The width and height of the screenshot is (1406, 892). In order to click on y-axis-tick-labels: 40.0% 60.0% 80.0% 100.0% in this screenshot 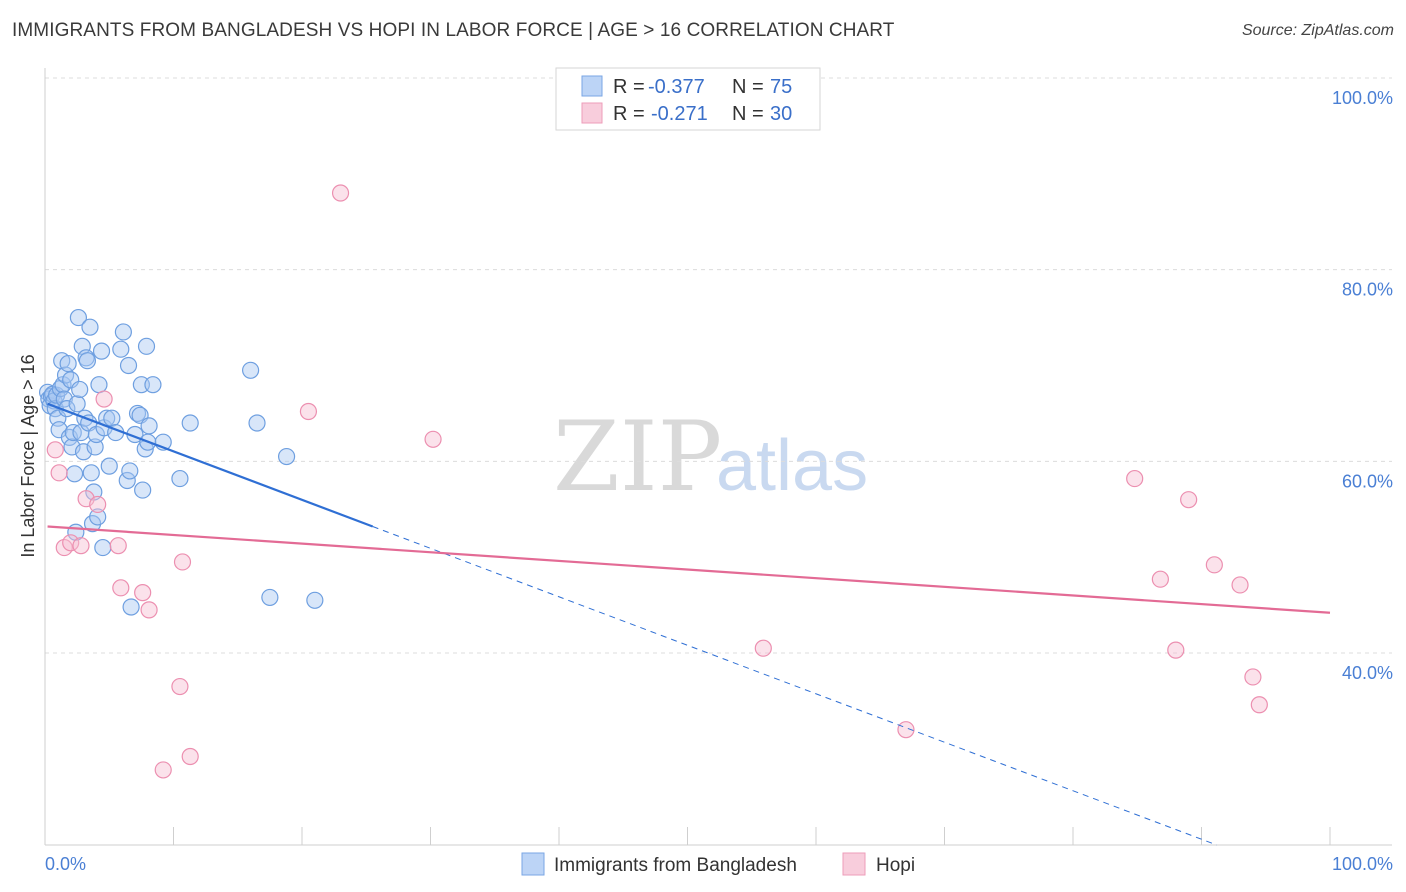, I will do `click(1362, 385)`.